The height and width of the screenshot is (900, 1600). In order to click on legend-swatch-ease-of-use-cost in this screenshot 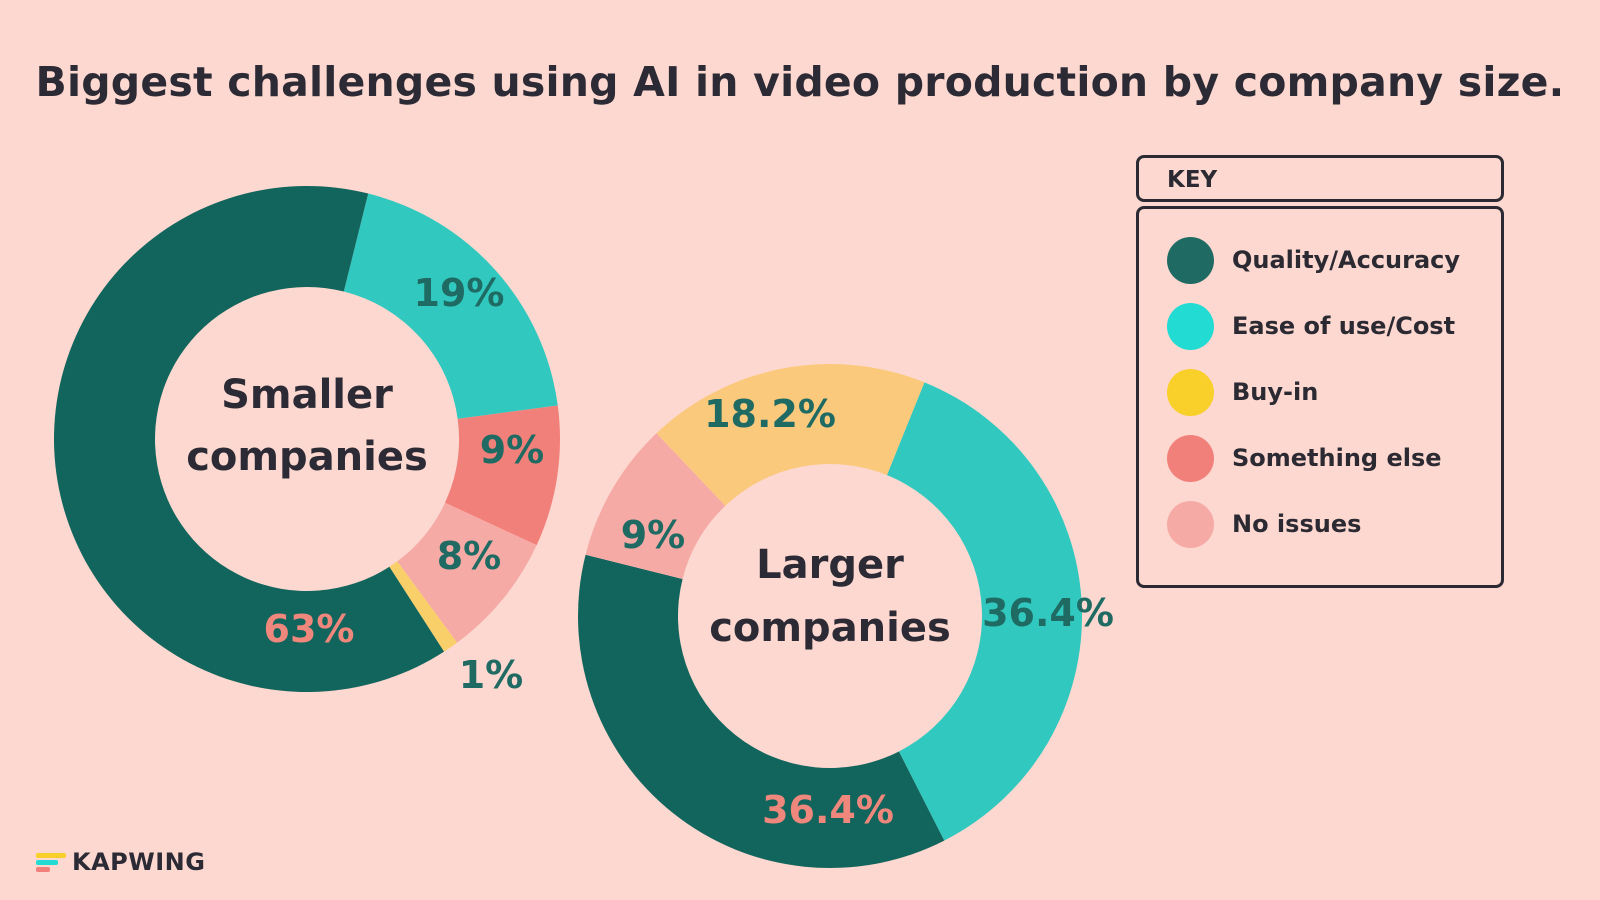, I will do `click(1190, 326)`.